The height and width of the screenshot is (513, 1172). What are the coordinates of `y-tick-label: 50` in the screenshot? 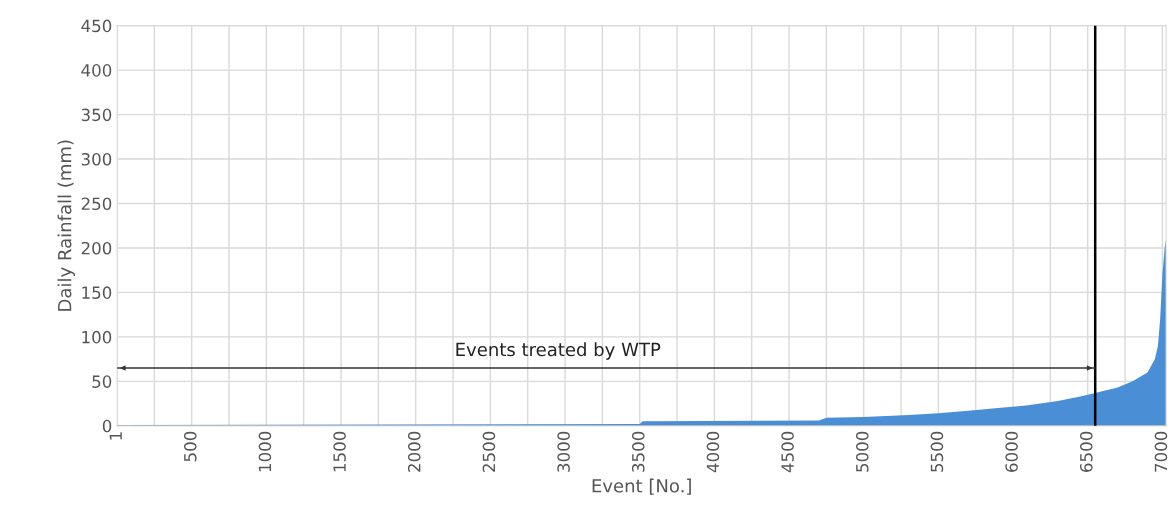 It's located at (102, 381).